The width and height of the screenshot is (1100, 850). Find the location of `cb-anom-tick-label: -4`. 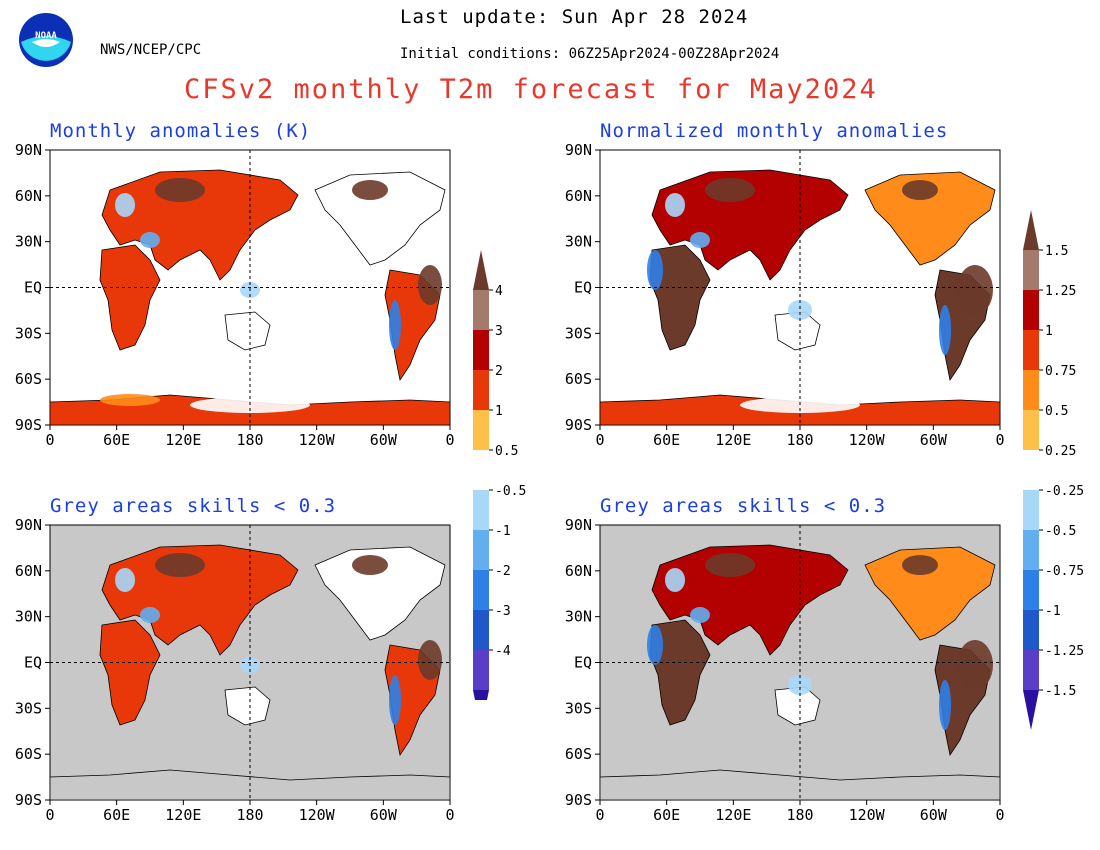

cb-anom-tick-label: -4 is located at coordinates (503, 651).